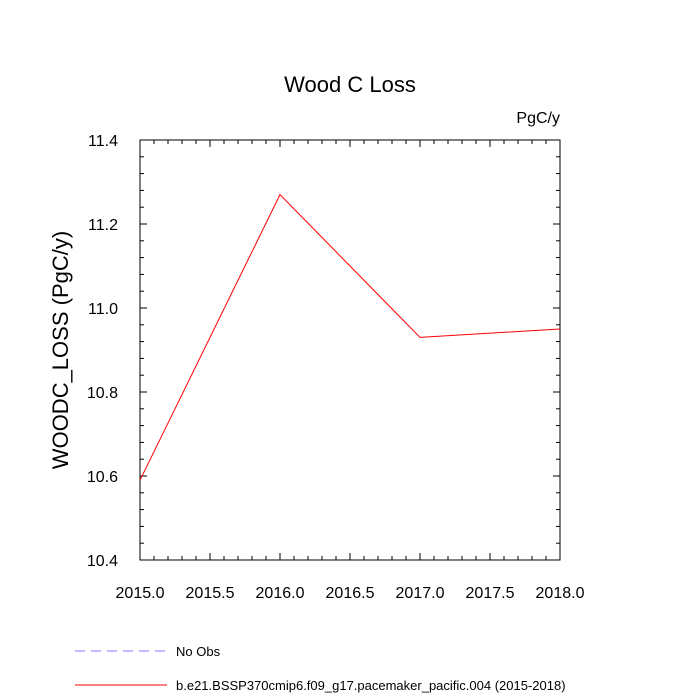 This screenshot has height=700, width=700. Describe the element at coordinates (198, 651) in the screenshot. I see `legend-label: No Obs` at that location.